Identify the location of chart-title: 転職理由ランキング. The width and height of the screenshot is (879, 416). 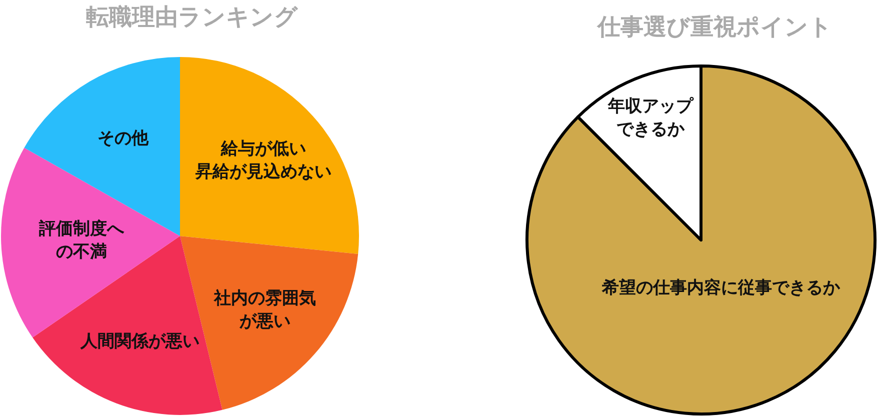
(192, 17).